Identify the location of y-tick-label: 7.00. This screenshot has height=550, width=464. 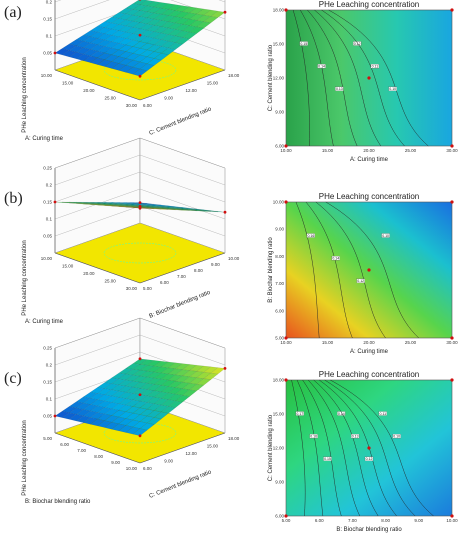
(279, 283).